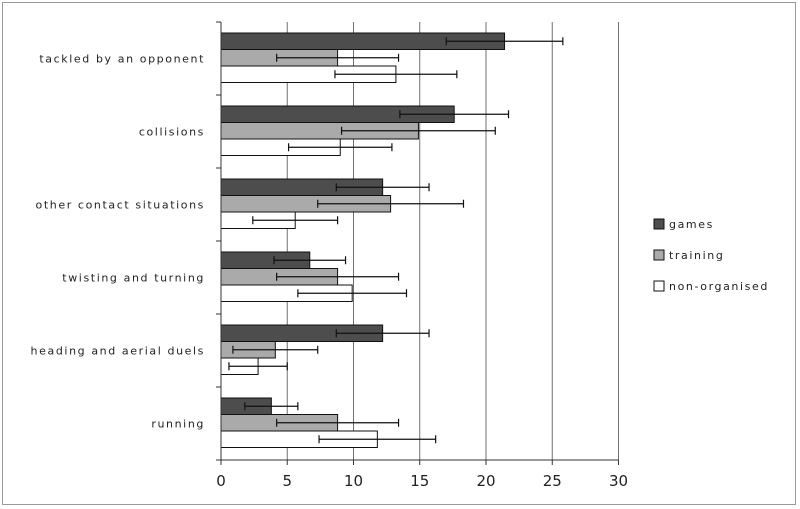 The width and height of the screenshot is (800, 509). I want to click on x-tick-label: 10, so click(353, 481).